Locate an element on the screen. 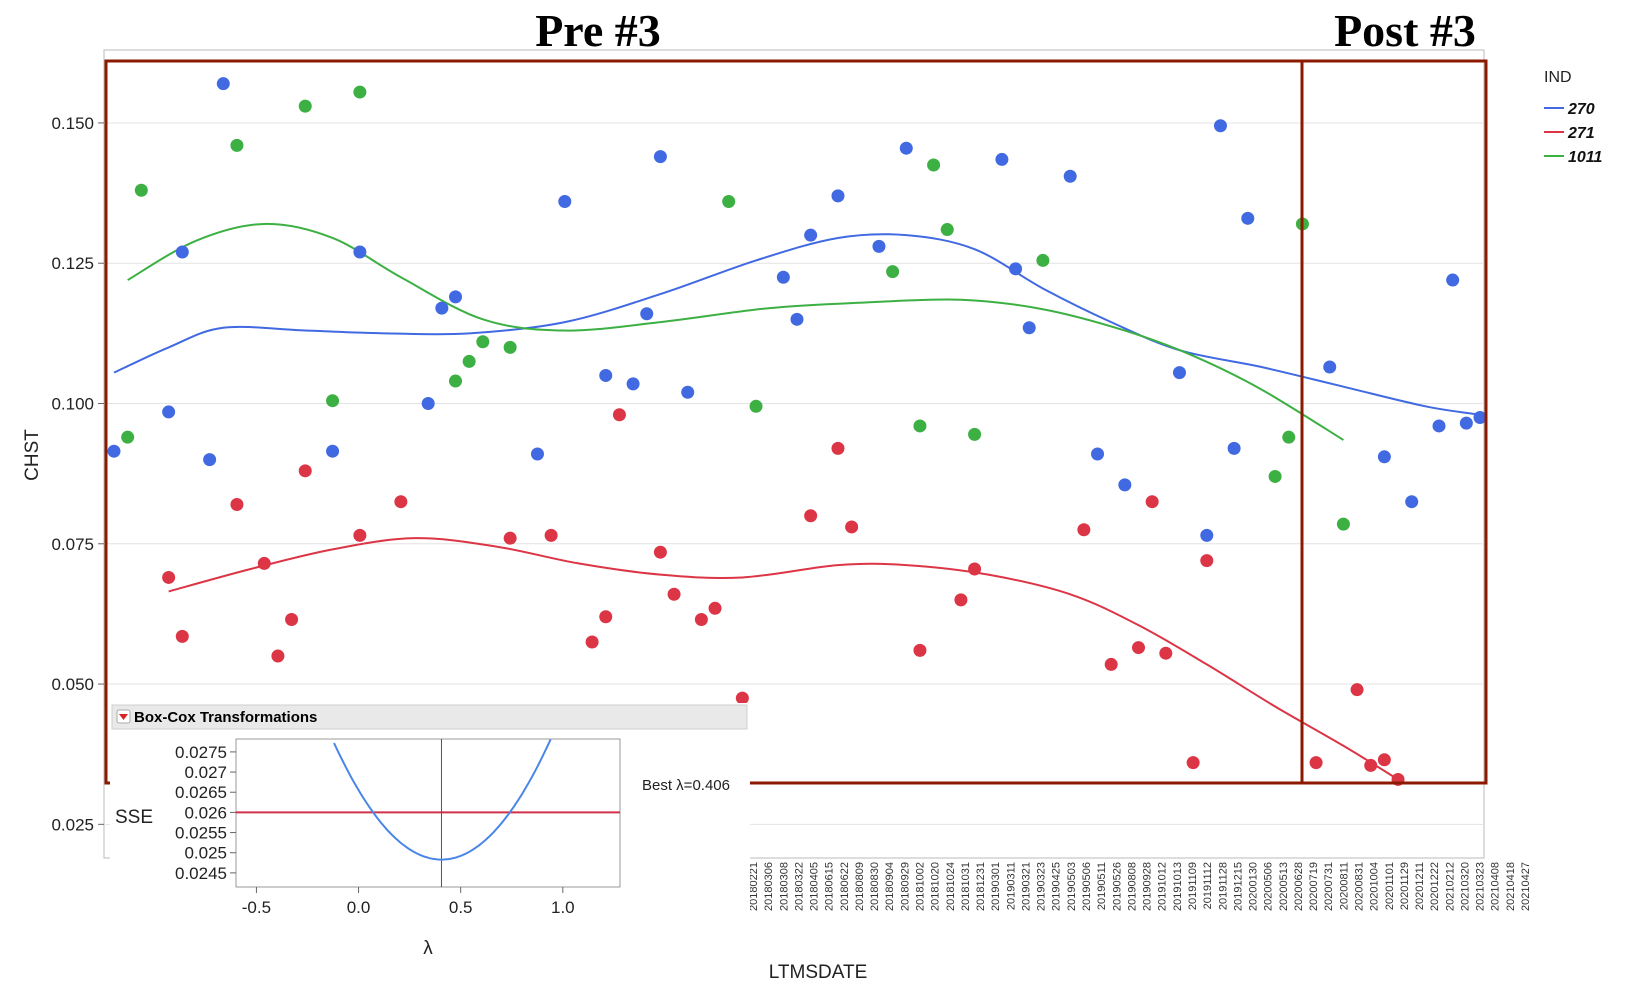 This screenshot has width=1627, height=987. x-tick-label: 20190928 is located at coordinates (1148, 886).